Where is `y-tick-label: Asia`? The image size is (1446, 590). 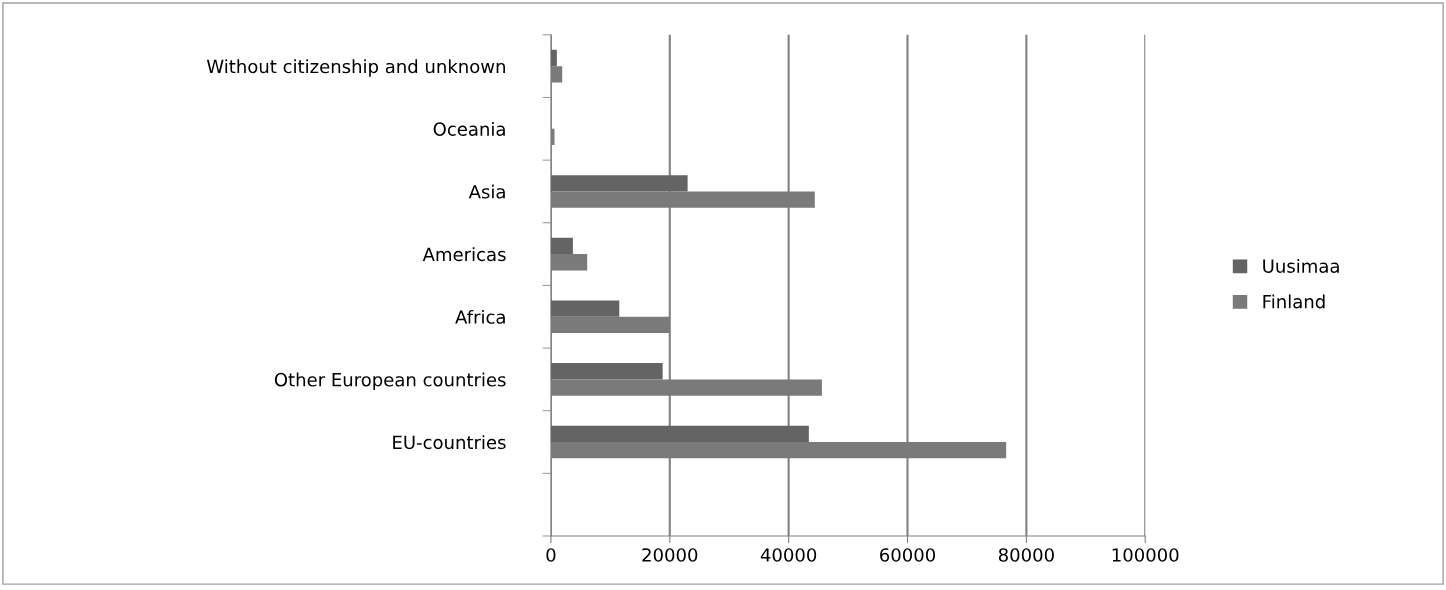
y-tick-label: Asia is located at coordinates (486, 191).